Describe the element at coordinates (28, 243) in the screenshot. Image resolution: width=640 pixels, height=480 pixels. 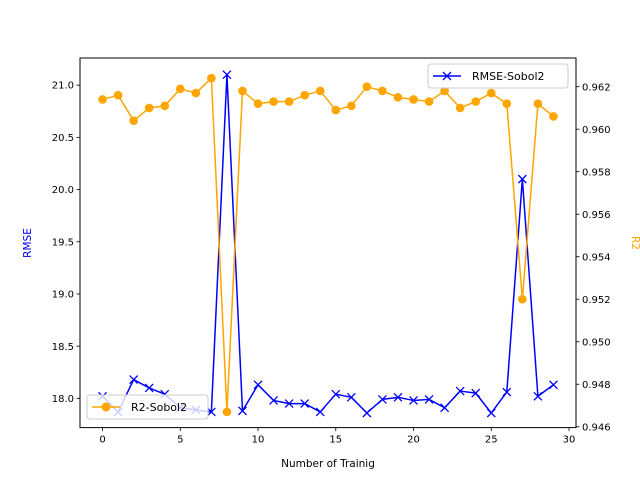
I see `left-axis-label: RMSE` at that location.